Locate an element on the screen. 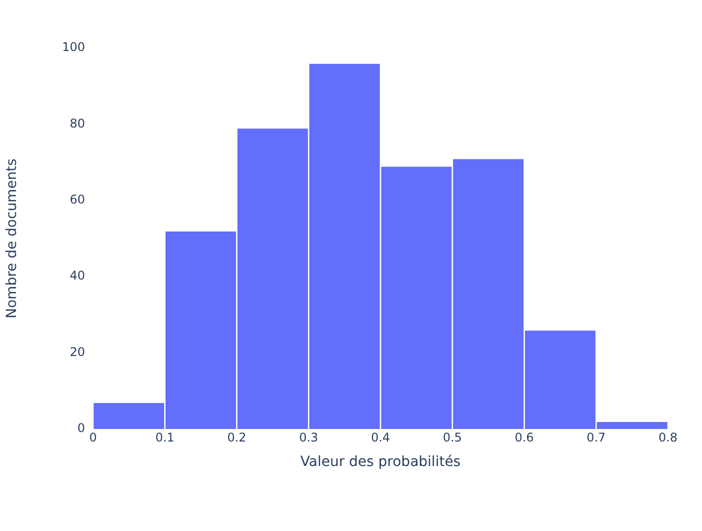 The width and height of the screenshot is (702, 531). x-tick-label: 0.1 is located at coordinates (164, 437).